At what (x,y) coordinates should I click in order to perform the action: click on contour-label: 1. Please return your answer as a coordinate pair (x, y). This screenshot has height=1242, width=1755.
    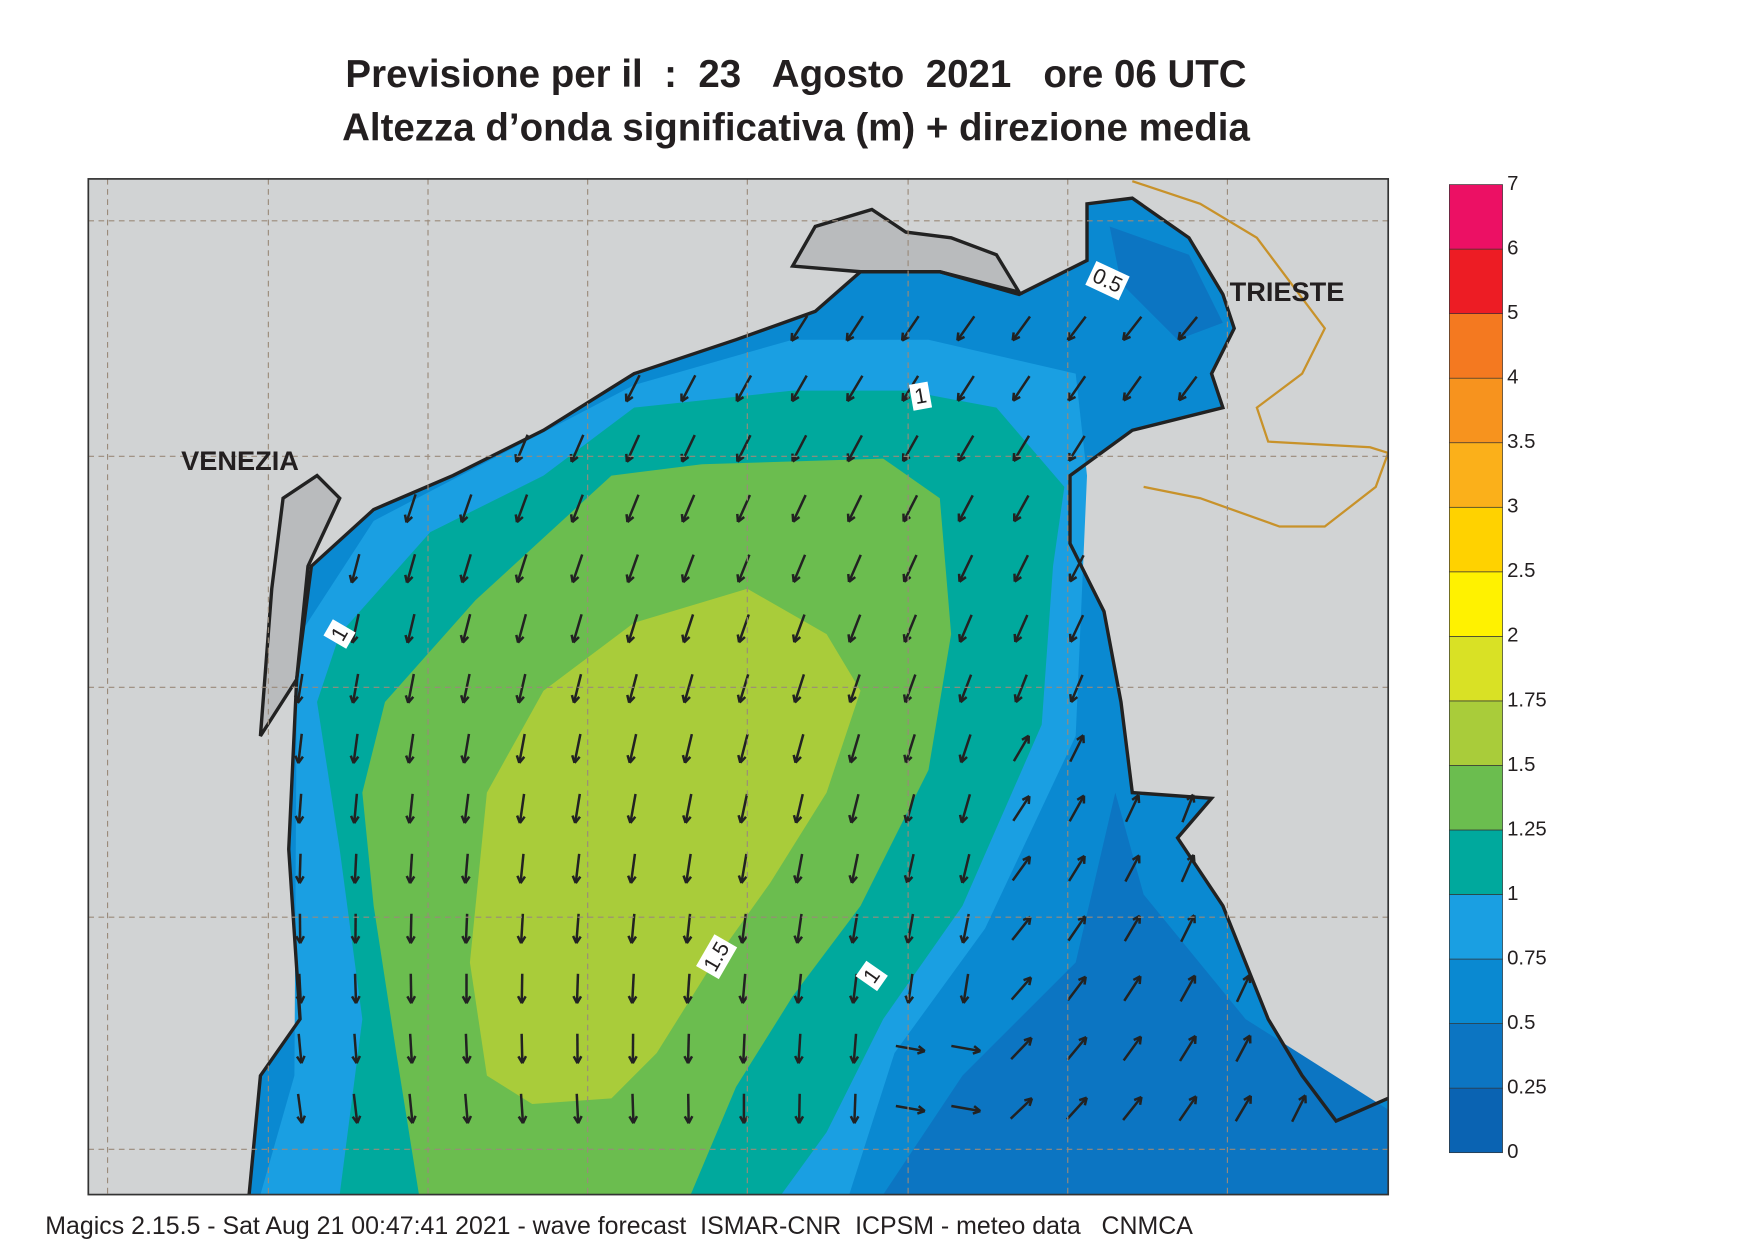
    Looking at the image, I should click on (921, 396).